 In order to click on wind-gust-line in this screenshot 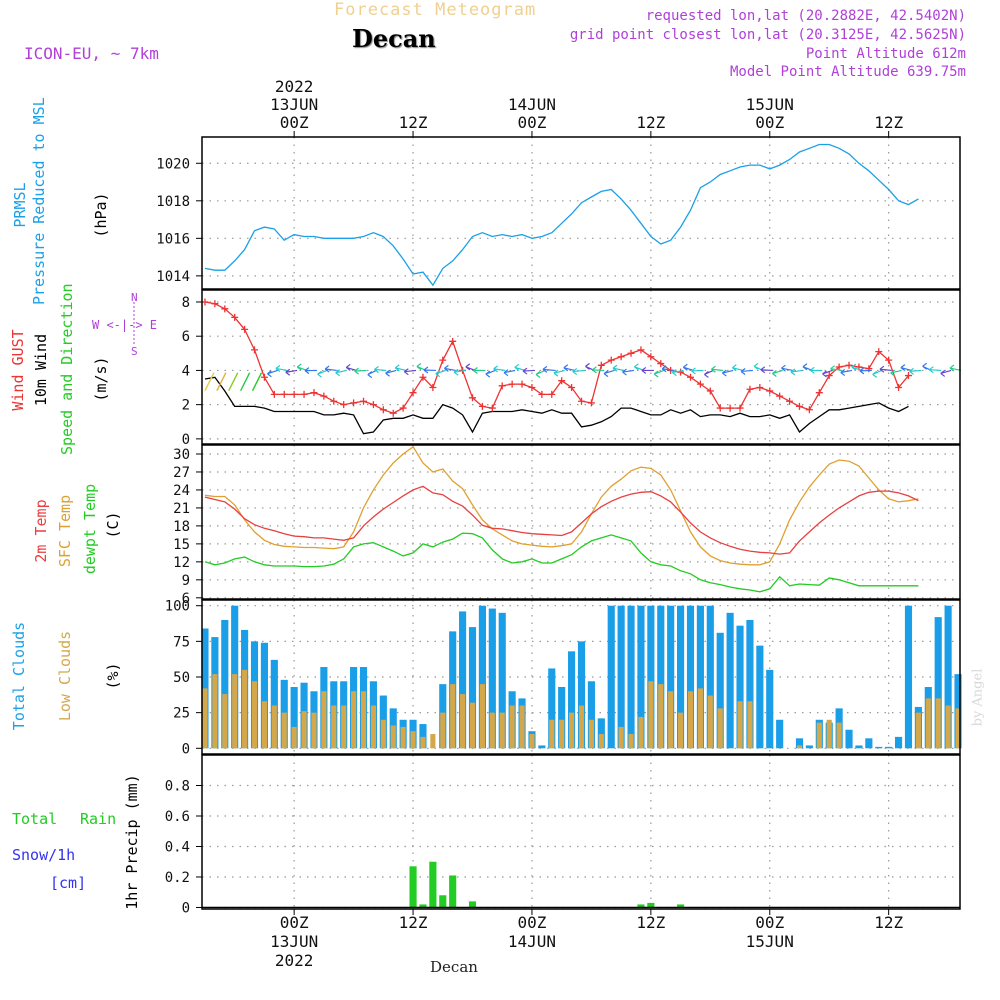, I will do `click(556, 357)`.